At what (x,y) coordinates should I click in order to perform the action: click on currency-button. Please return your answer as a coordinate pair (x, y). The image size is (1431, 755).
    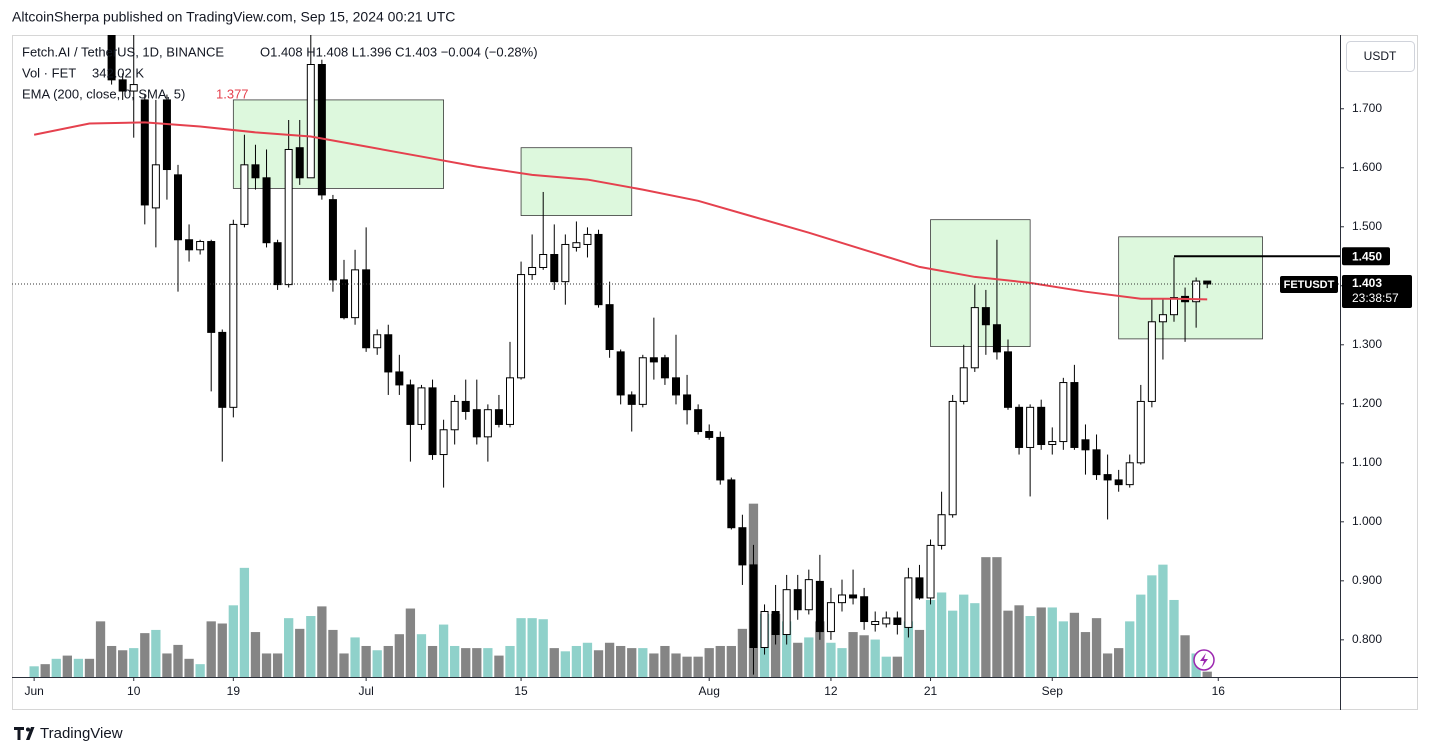
    Looking at the image, I should click on (1380, 56).